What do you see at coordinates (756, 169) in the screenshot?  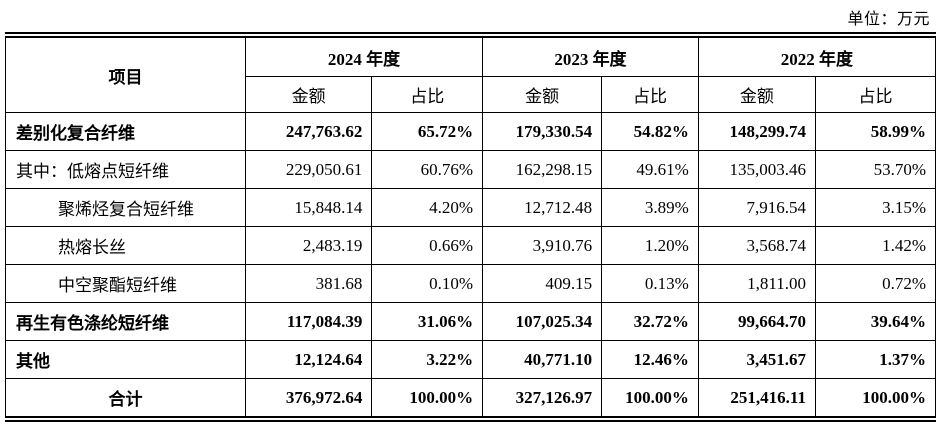 I see `value-cell: 135,003.46` at bounding box center [756, 169].